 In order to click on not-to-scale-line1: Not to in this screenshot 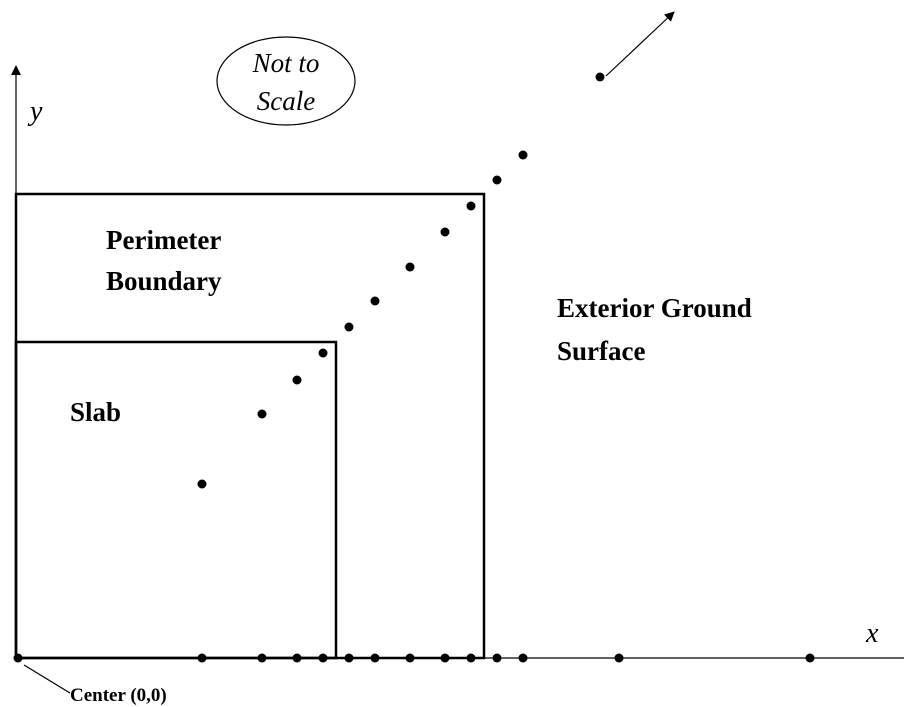, I will do `click(286, 63)`.